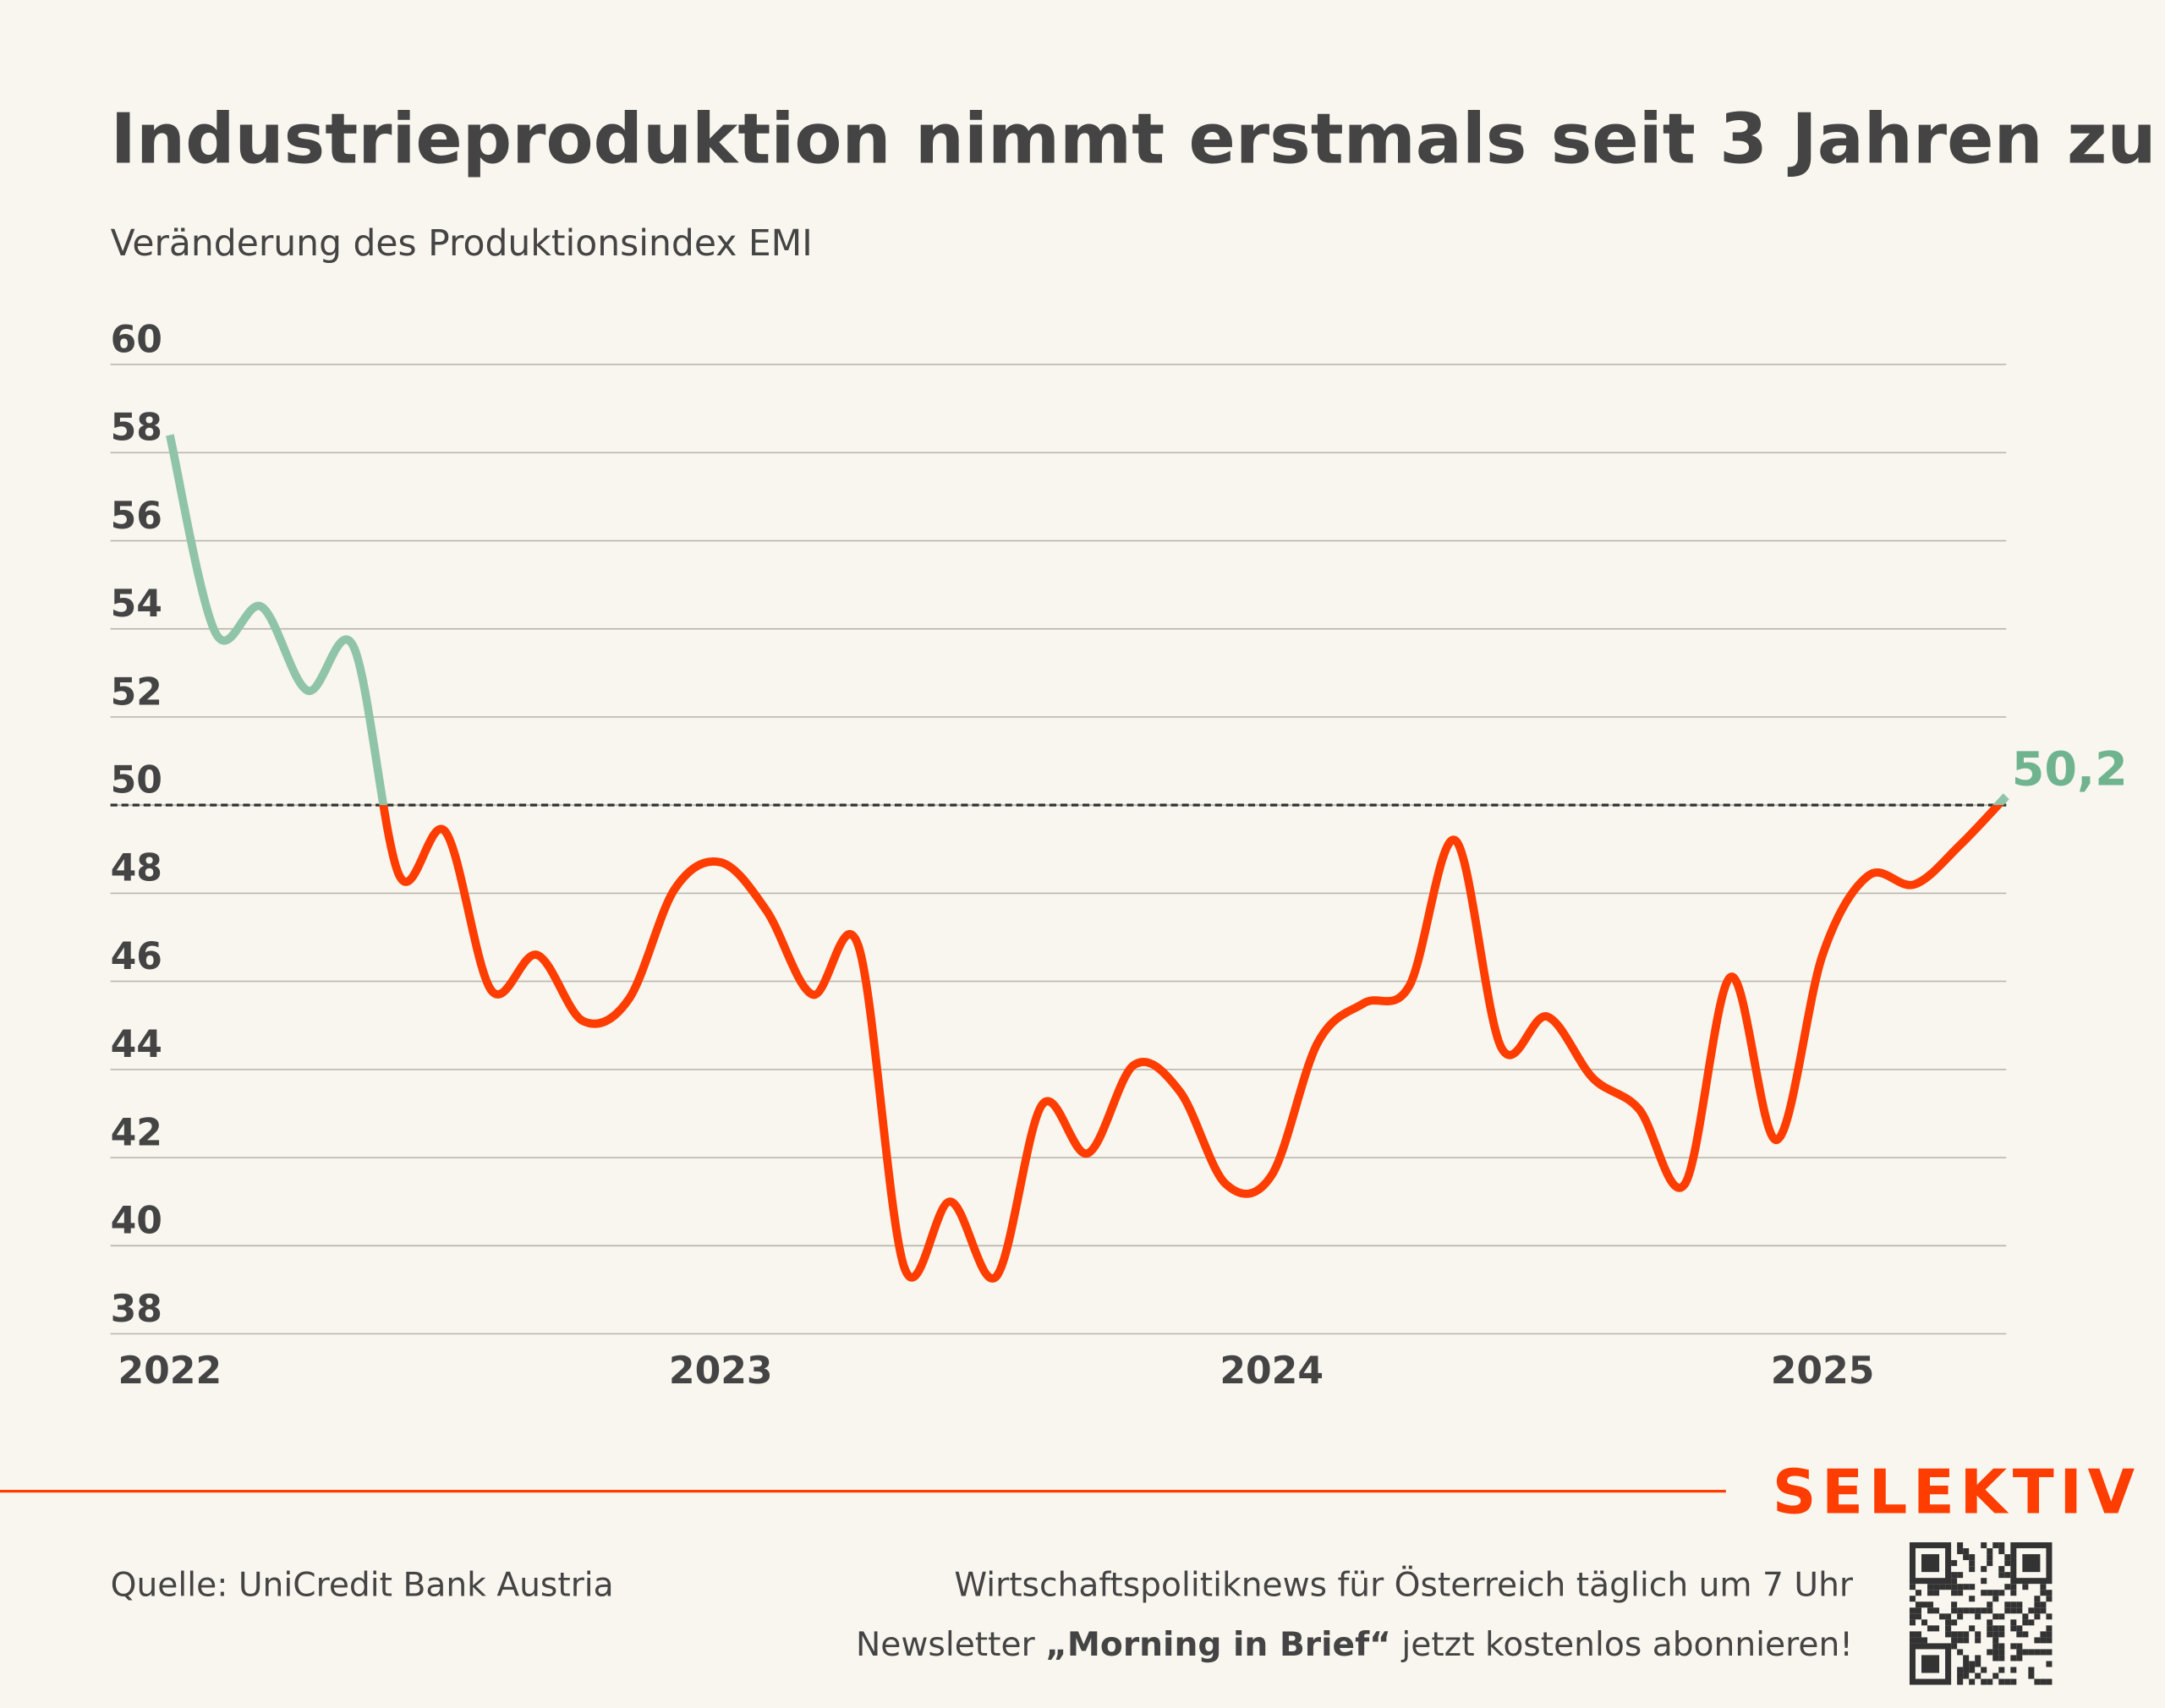  I want to click on y-tick-label: 50, so click(136, 780).